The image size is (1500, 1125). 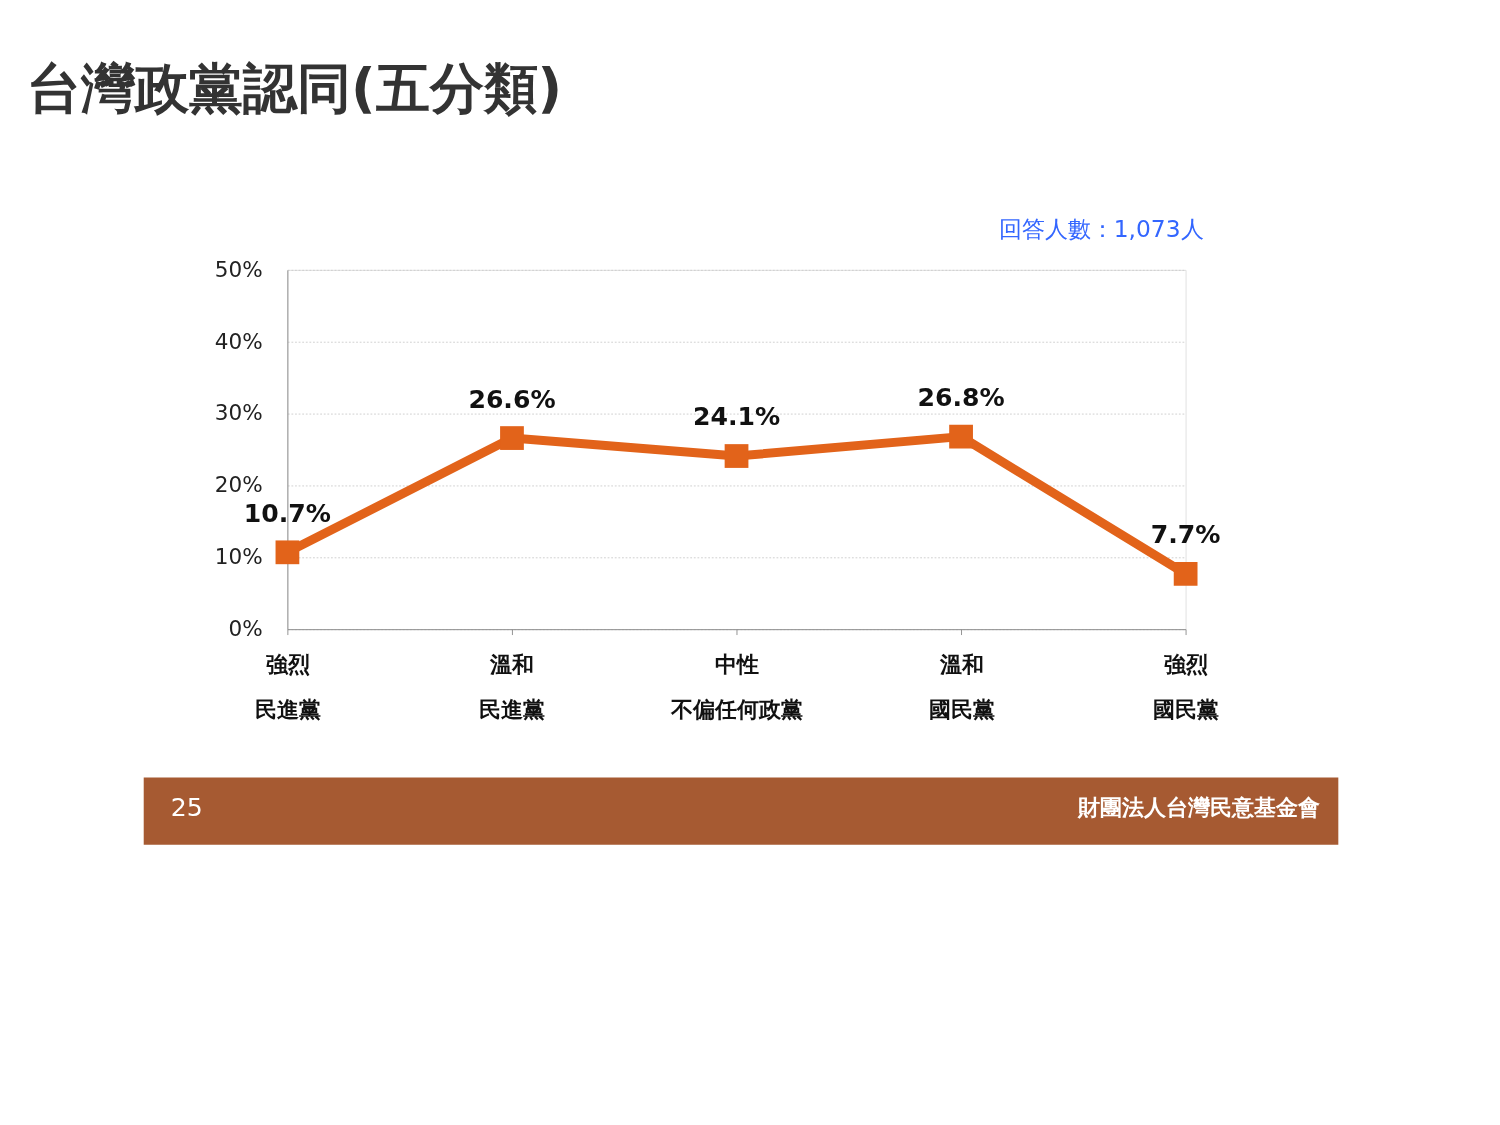 What do you see at coordinates (1199, 808) in the screenshot?
I see `text: 財團法人台灣民意基金會` at bounding box center [1199, 808].